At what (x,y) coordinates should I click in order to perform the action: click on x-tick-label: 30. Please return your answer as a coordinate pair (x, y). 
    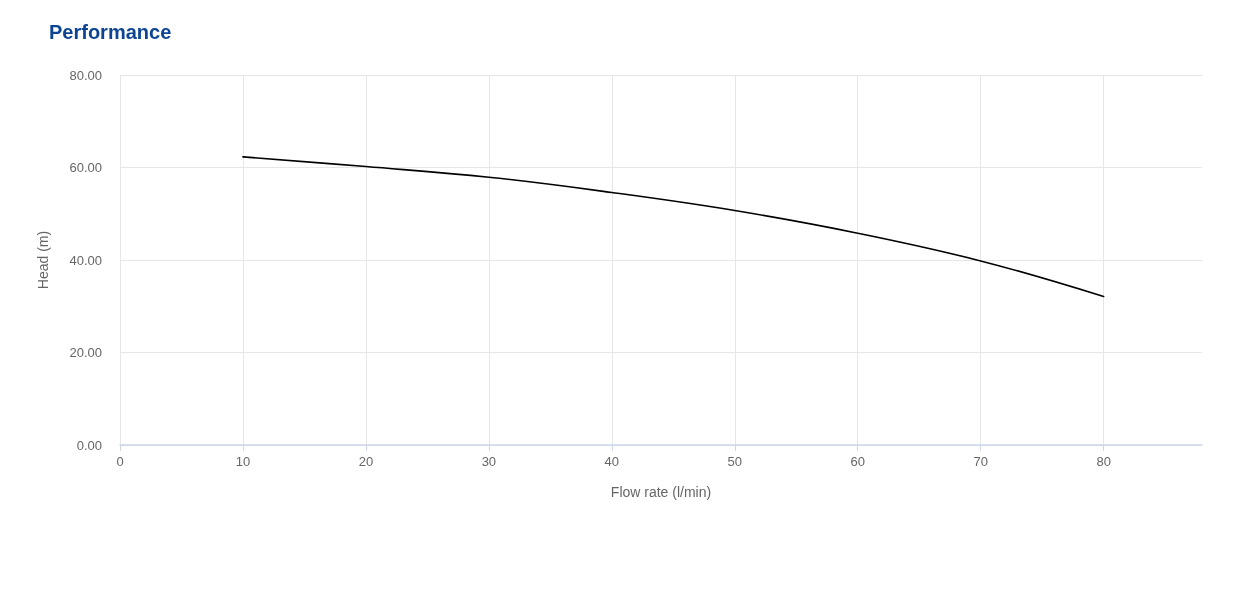
    Looking at the image, I should click on (489, 461).